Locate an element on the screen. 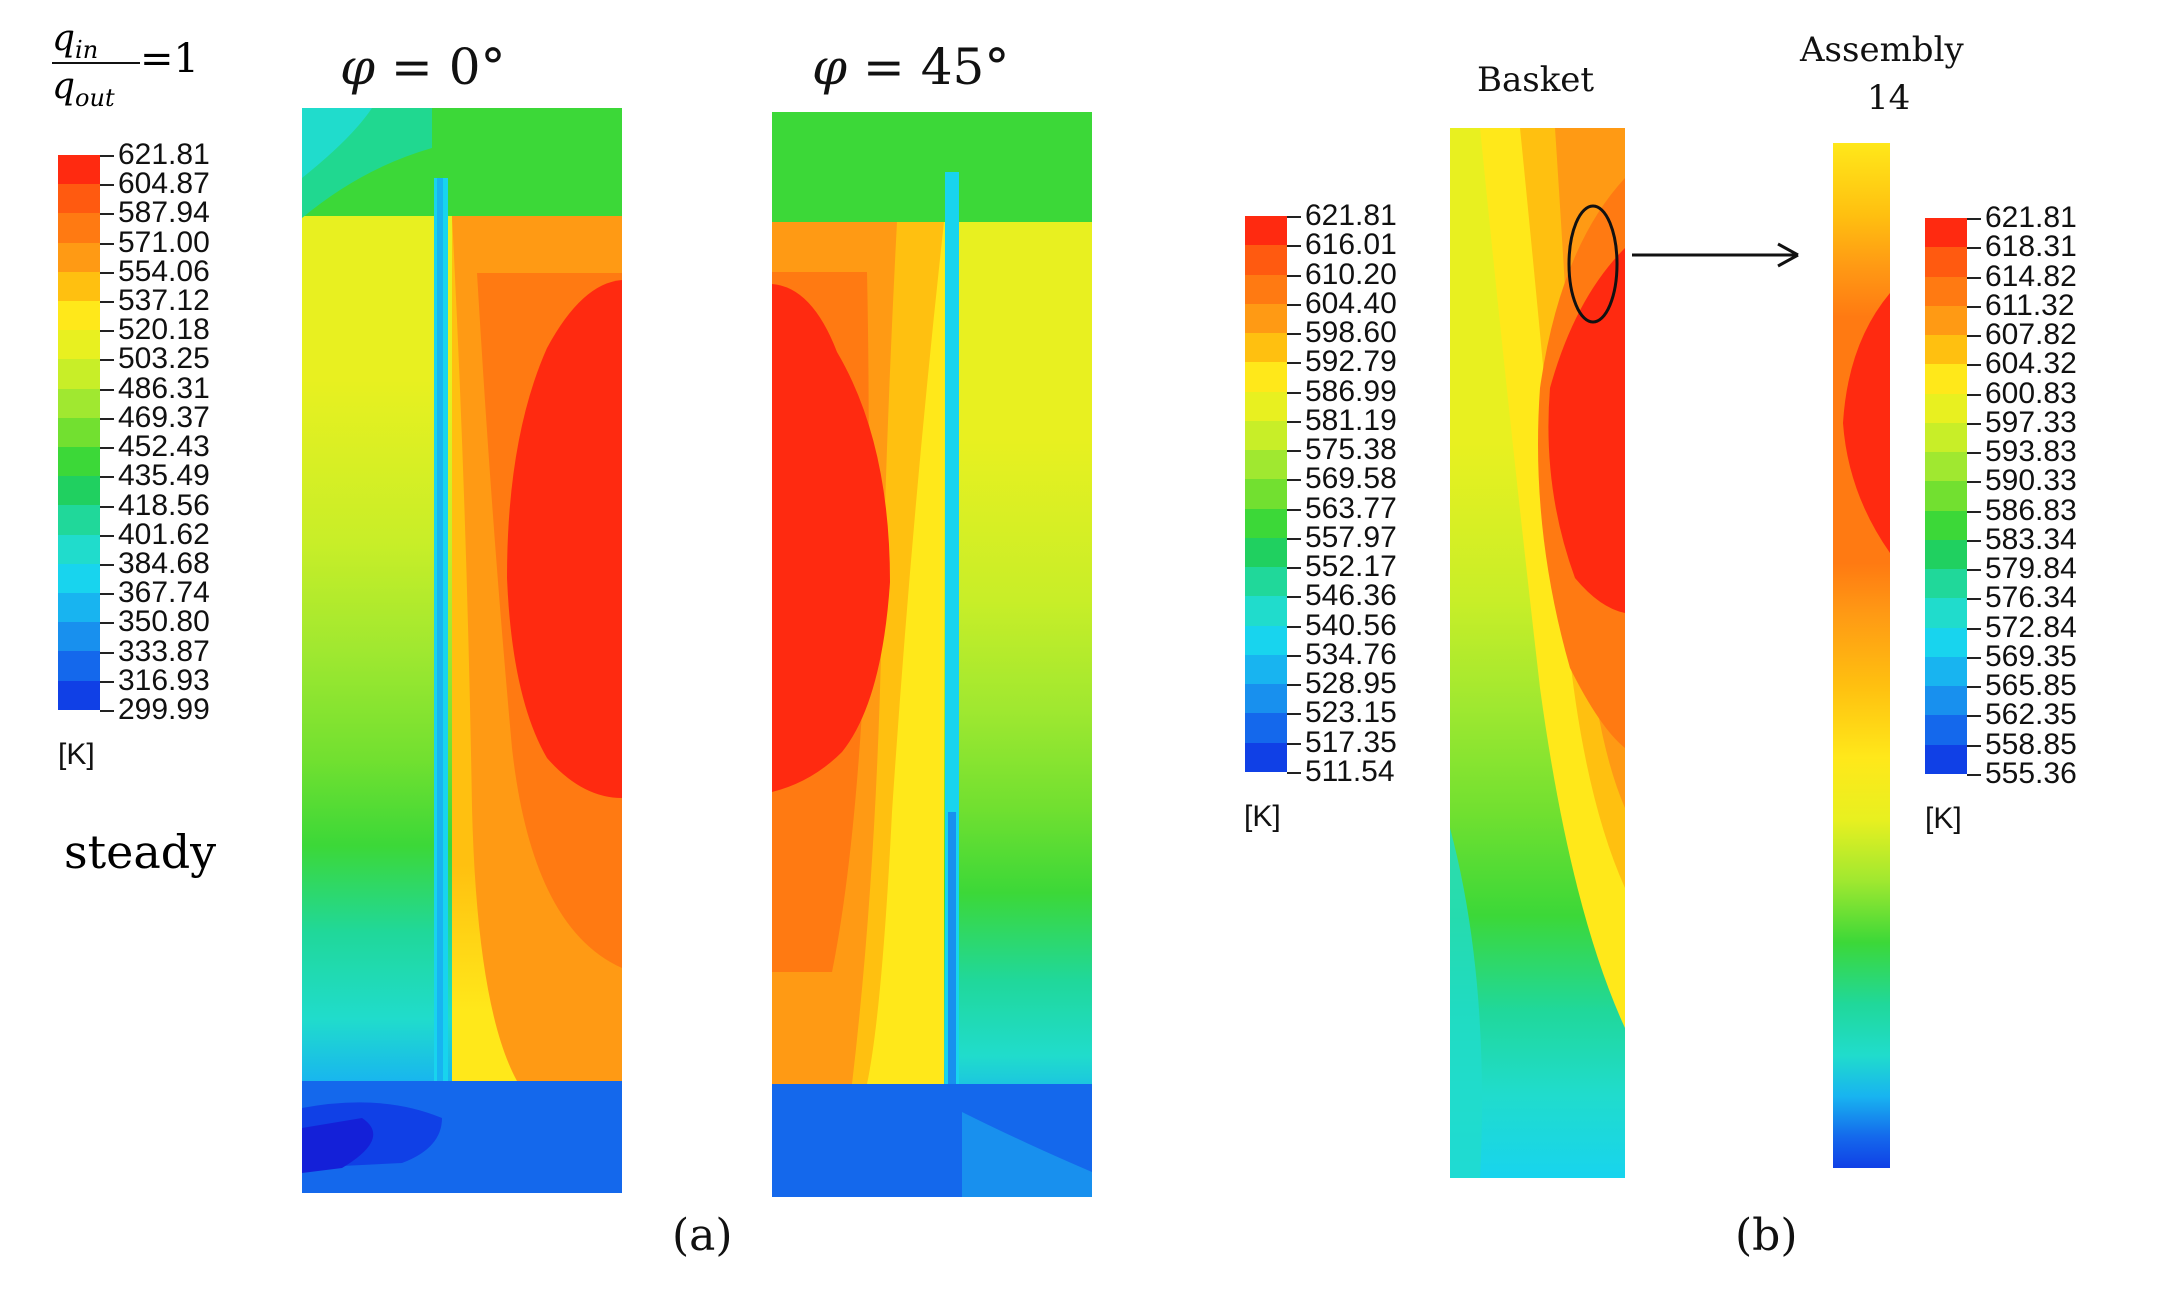 The height and width of the screenshot is (1290, 2161). legend-b-assembly-unit: [K] is located at coordinates (1943, 818).